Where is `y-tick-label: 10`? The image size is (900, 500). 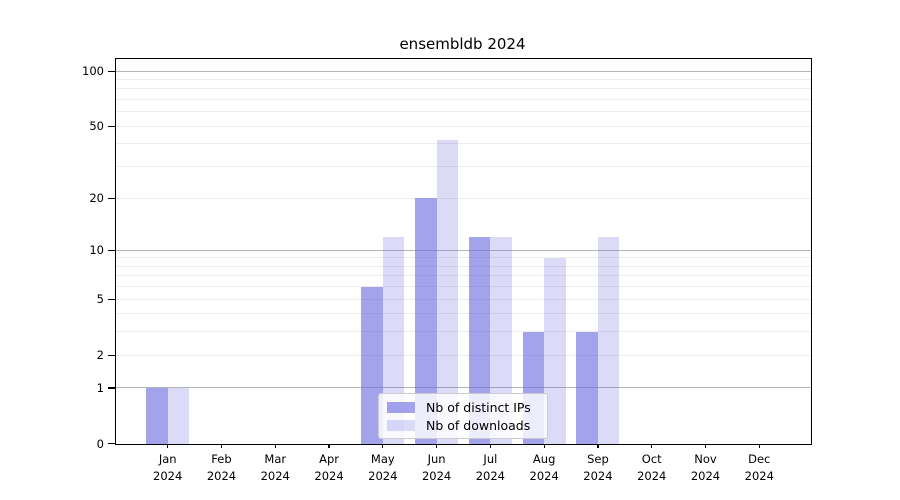 y-tick-label: 10 is located at coordinates (96, 250).